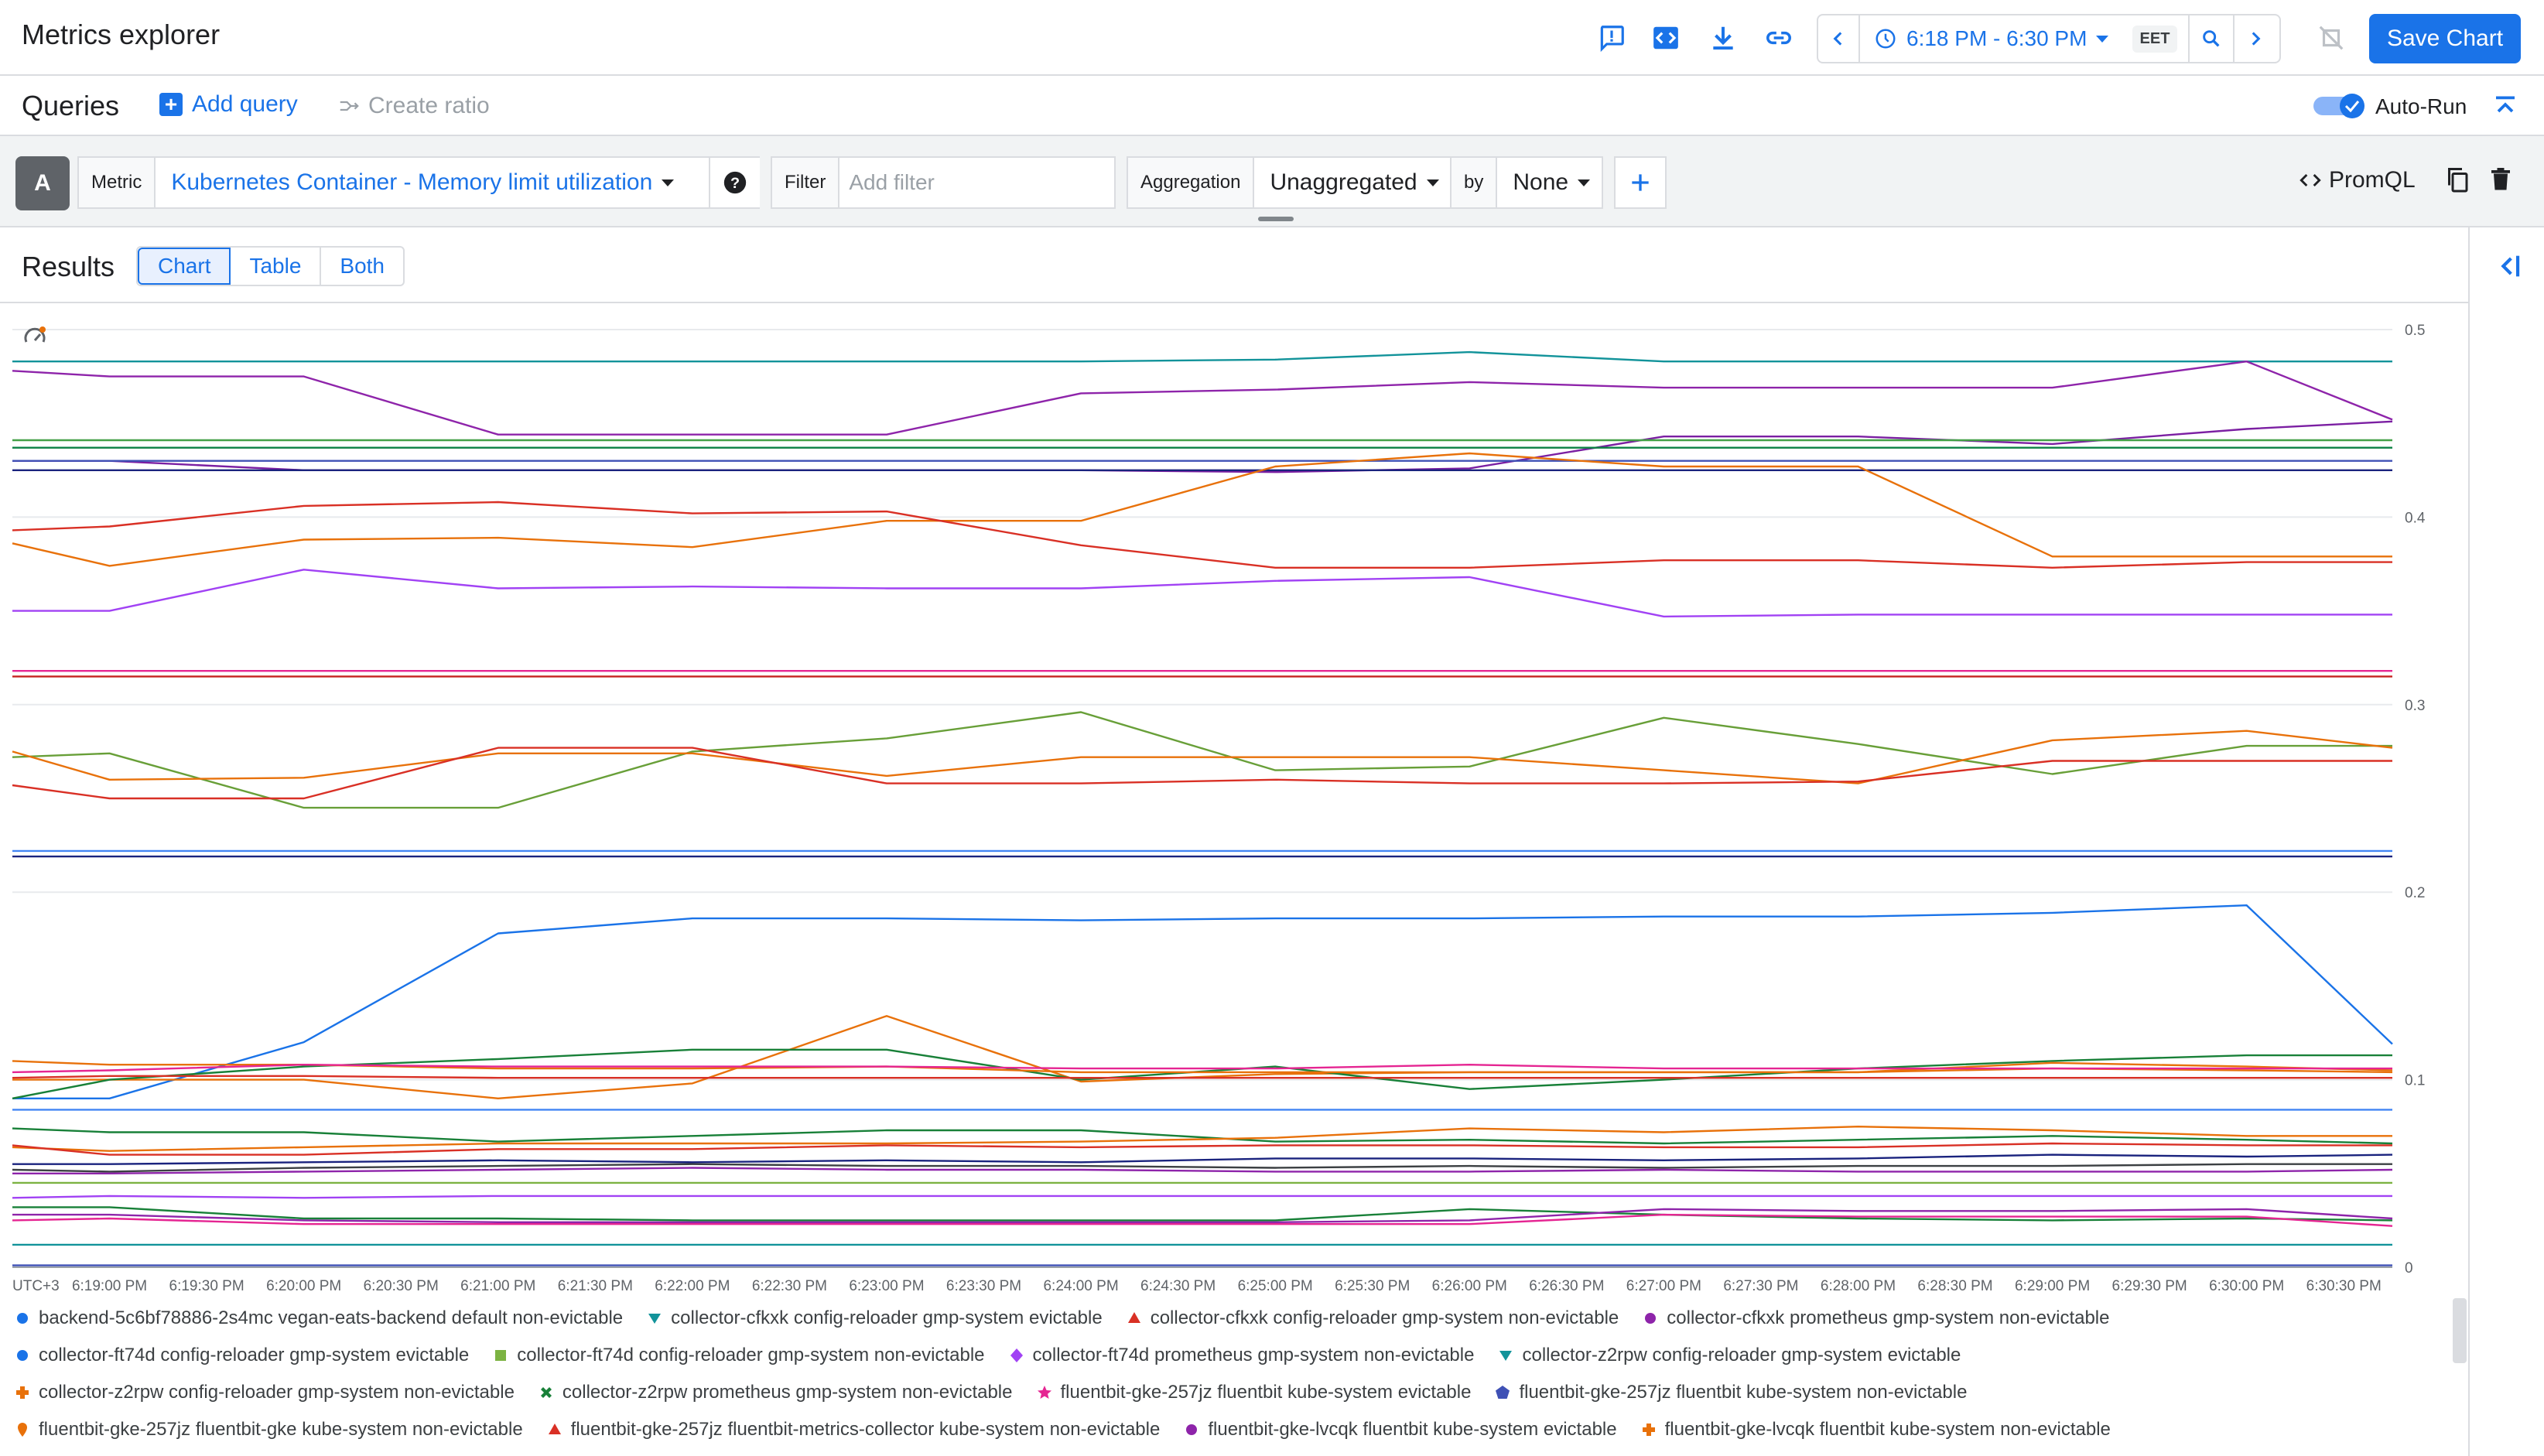  I want to click on x-tick-label: 6:23:30 PM, so click(984, 1286).